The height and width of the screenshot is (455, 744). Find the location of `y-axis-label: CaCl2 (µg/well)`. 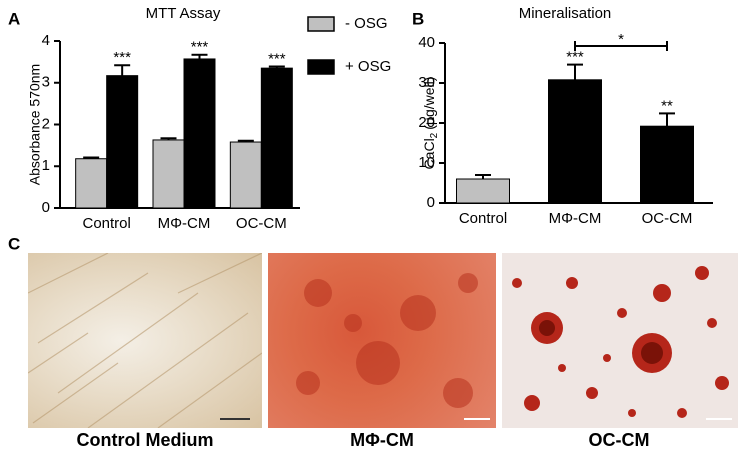

y-axis-label: CaCl2 (µg/well) is located at coordinates (430, 123).